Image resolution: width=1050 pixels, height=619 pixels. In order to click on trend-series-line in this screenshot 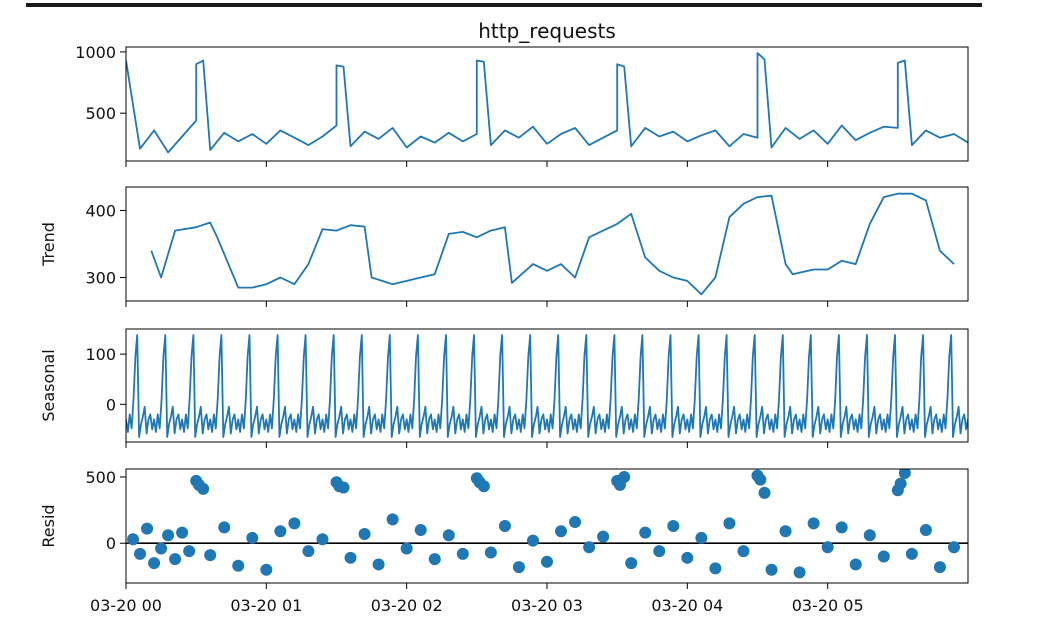, I will do `click(552, 244)`.